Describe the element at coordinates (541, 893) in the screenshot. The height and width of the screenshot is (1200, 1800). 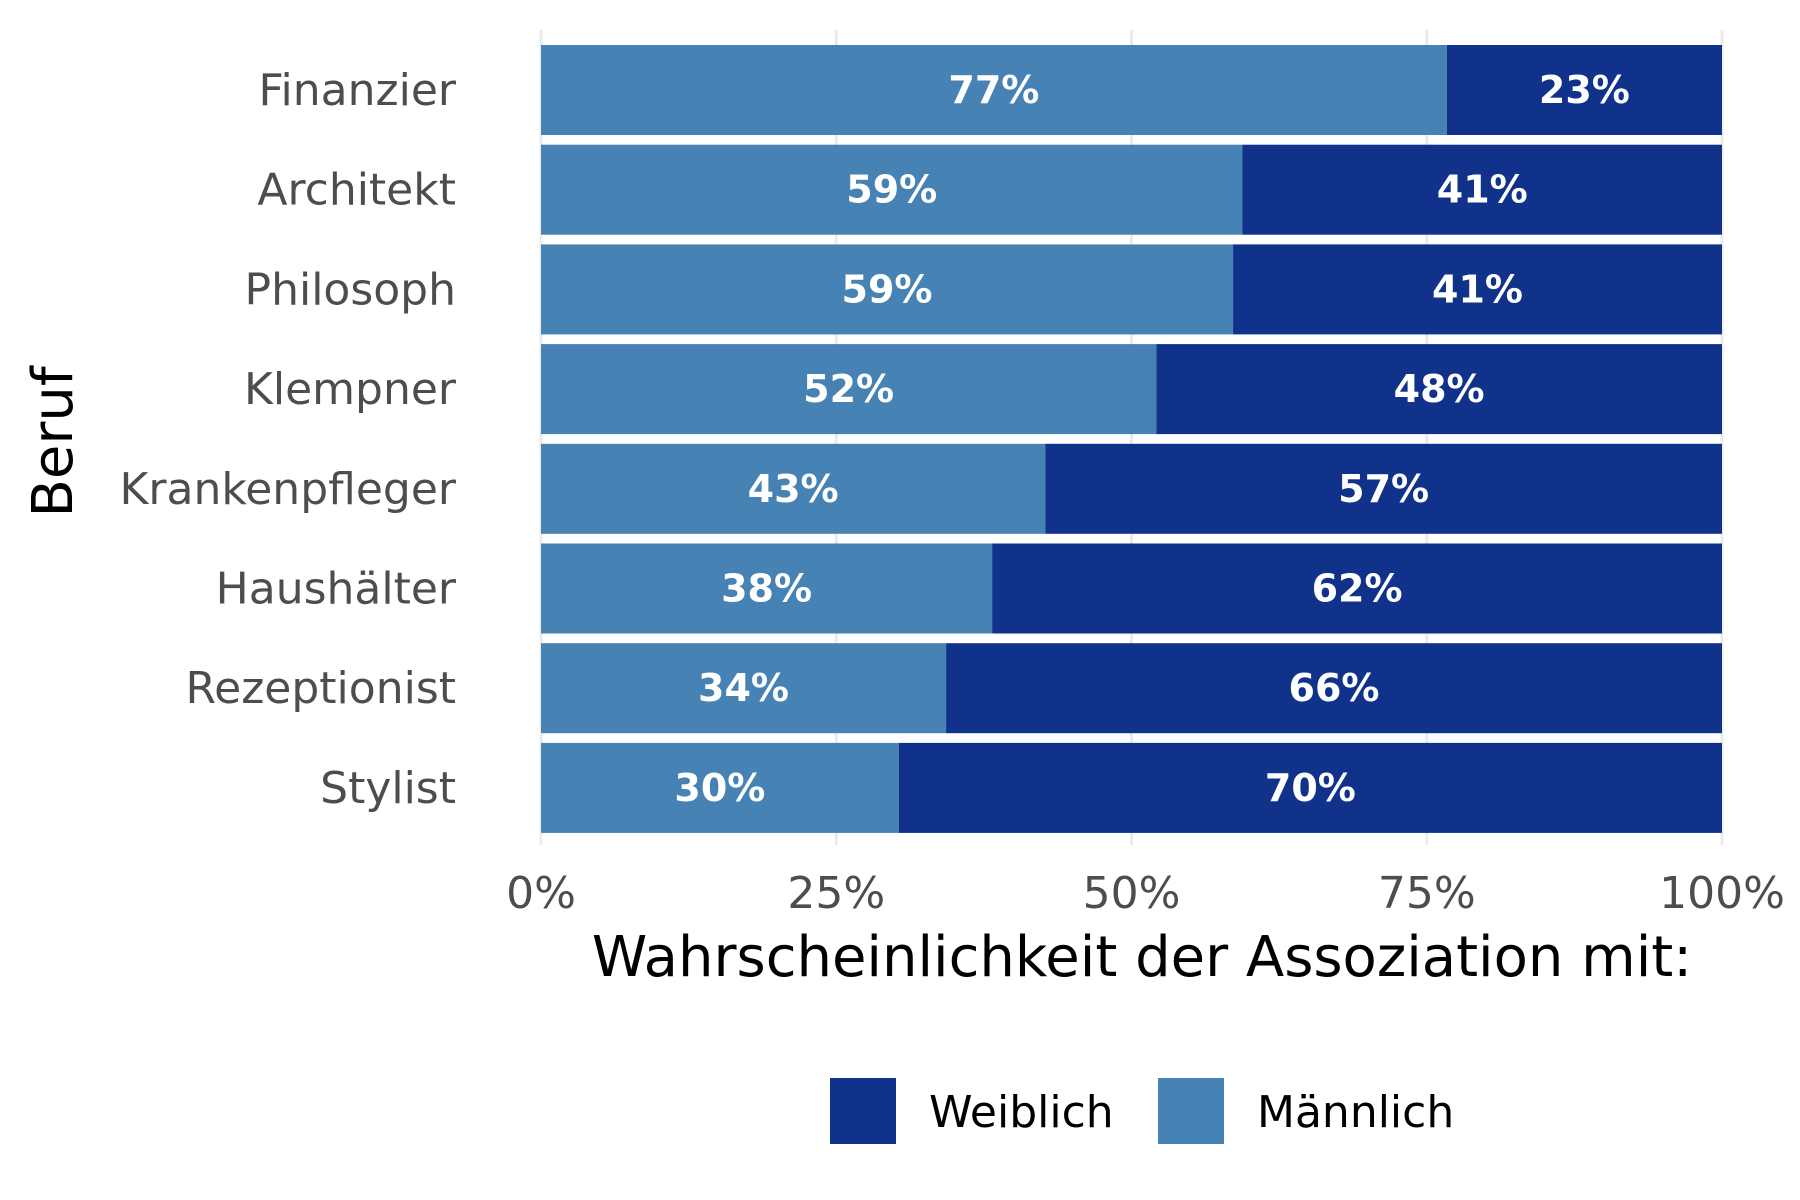
I see `x-tick-label: 0%` at that location.